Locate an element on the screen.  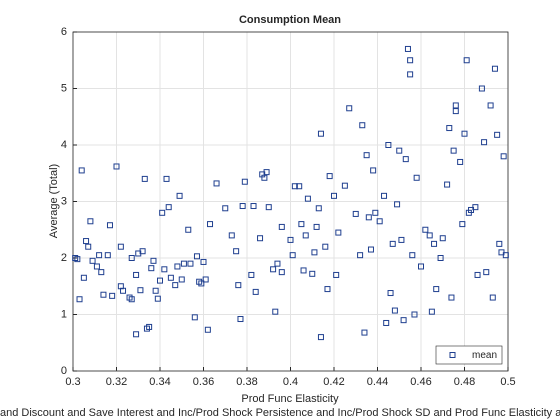
y-tick-label: 4 is located at coordinates (64, 145).